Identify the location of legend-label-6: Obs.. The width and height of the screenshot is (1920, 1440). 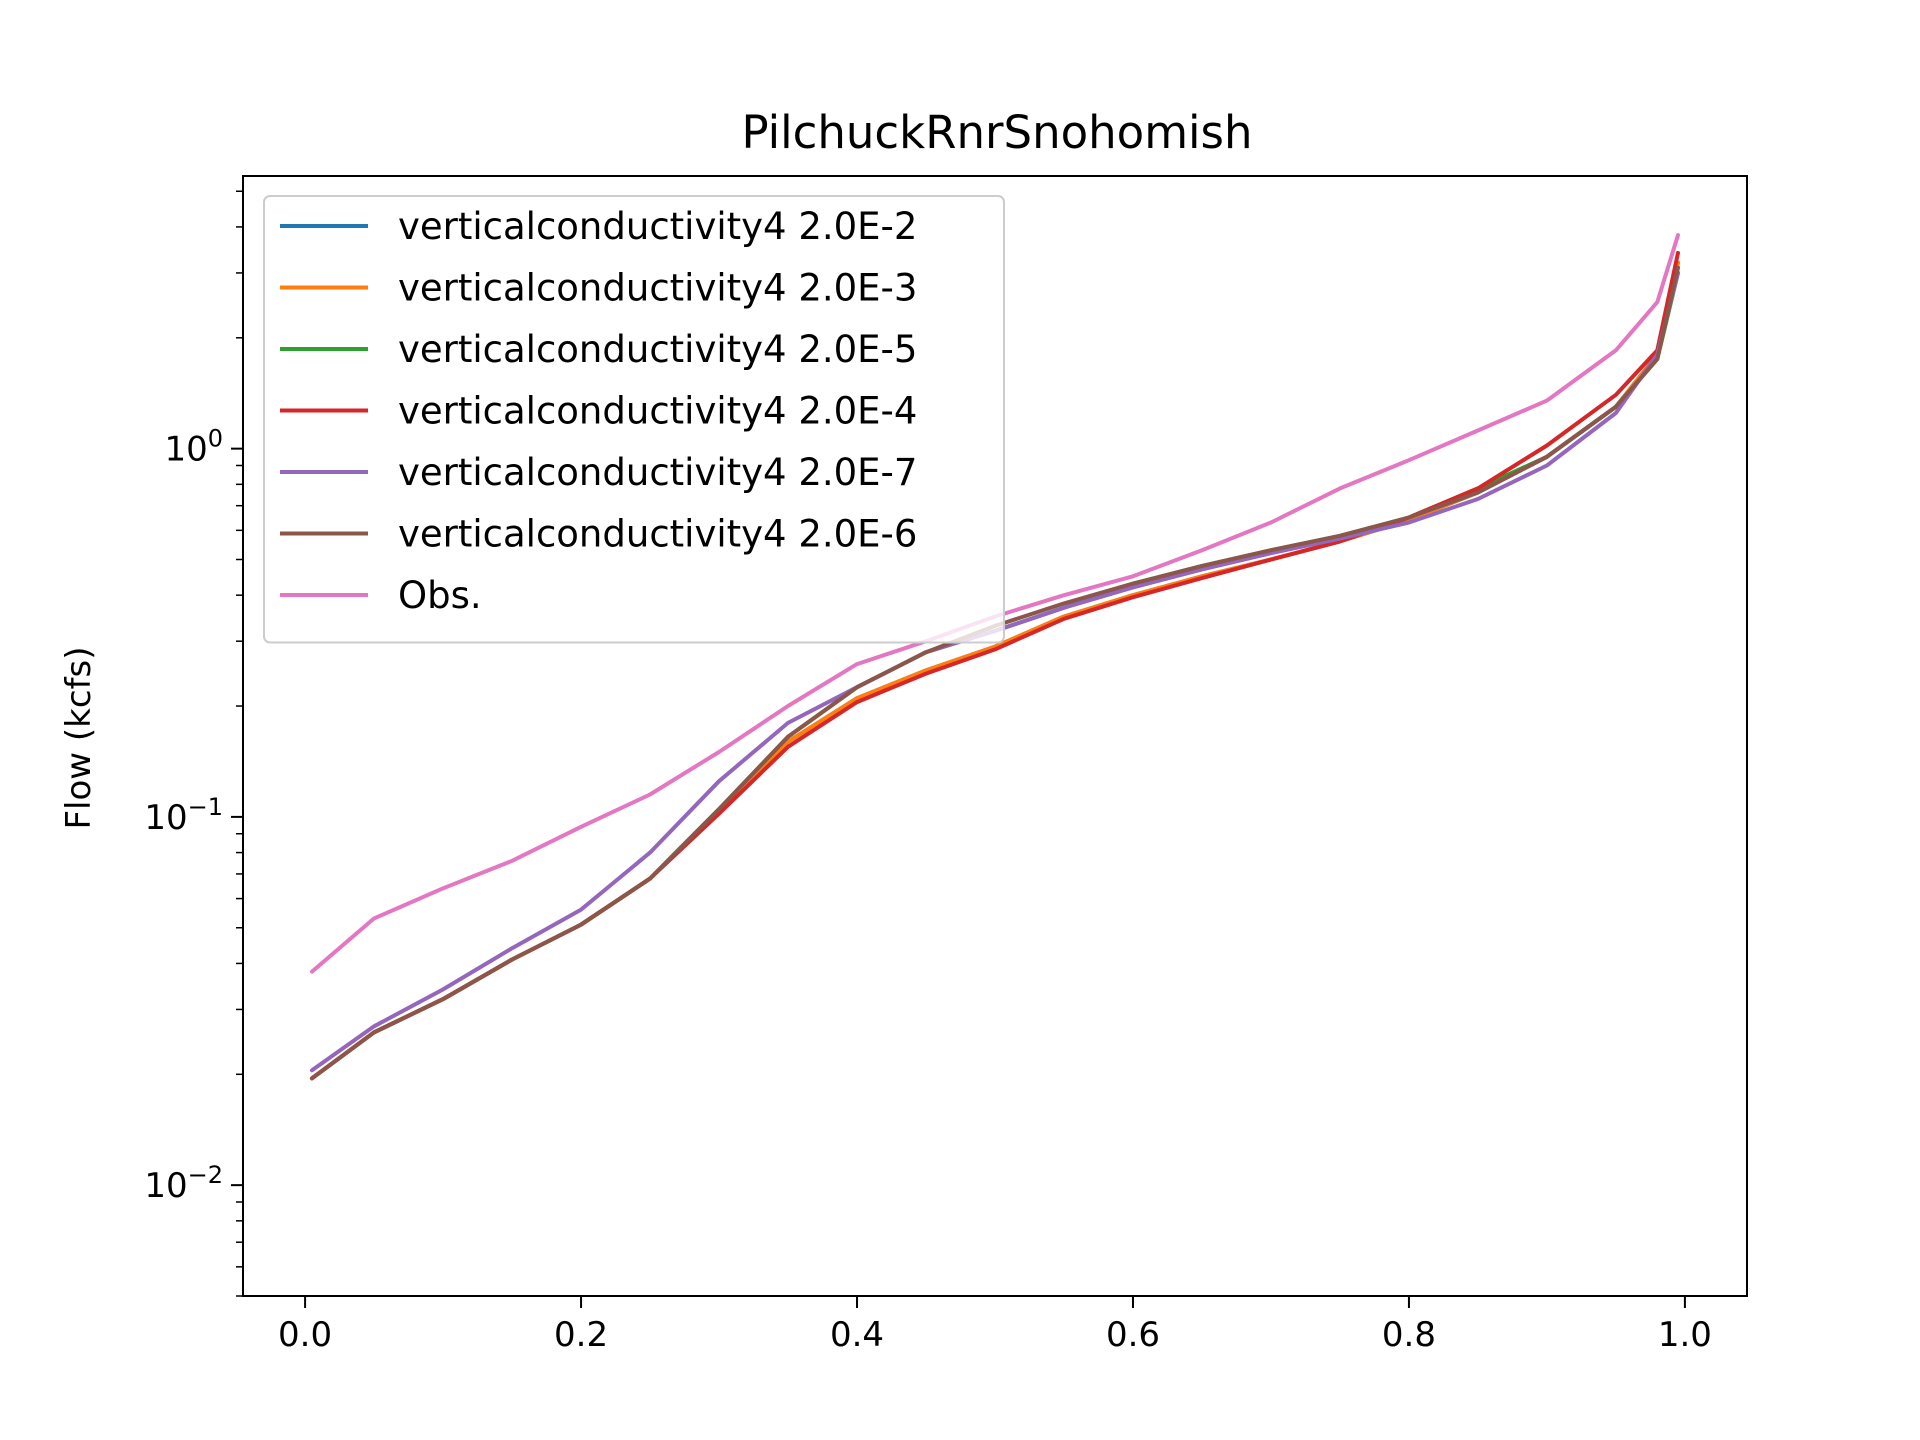
(440, 595).